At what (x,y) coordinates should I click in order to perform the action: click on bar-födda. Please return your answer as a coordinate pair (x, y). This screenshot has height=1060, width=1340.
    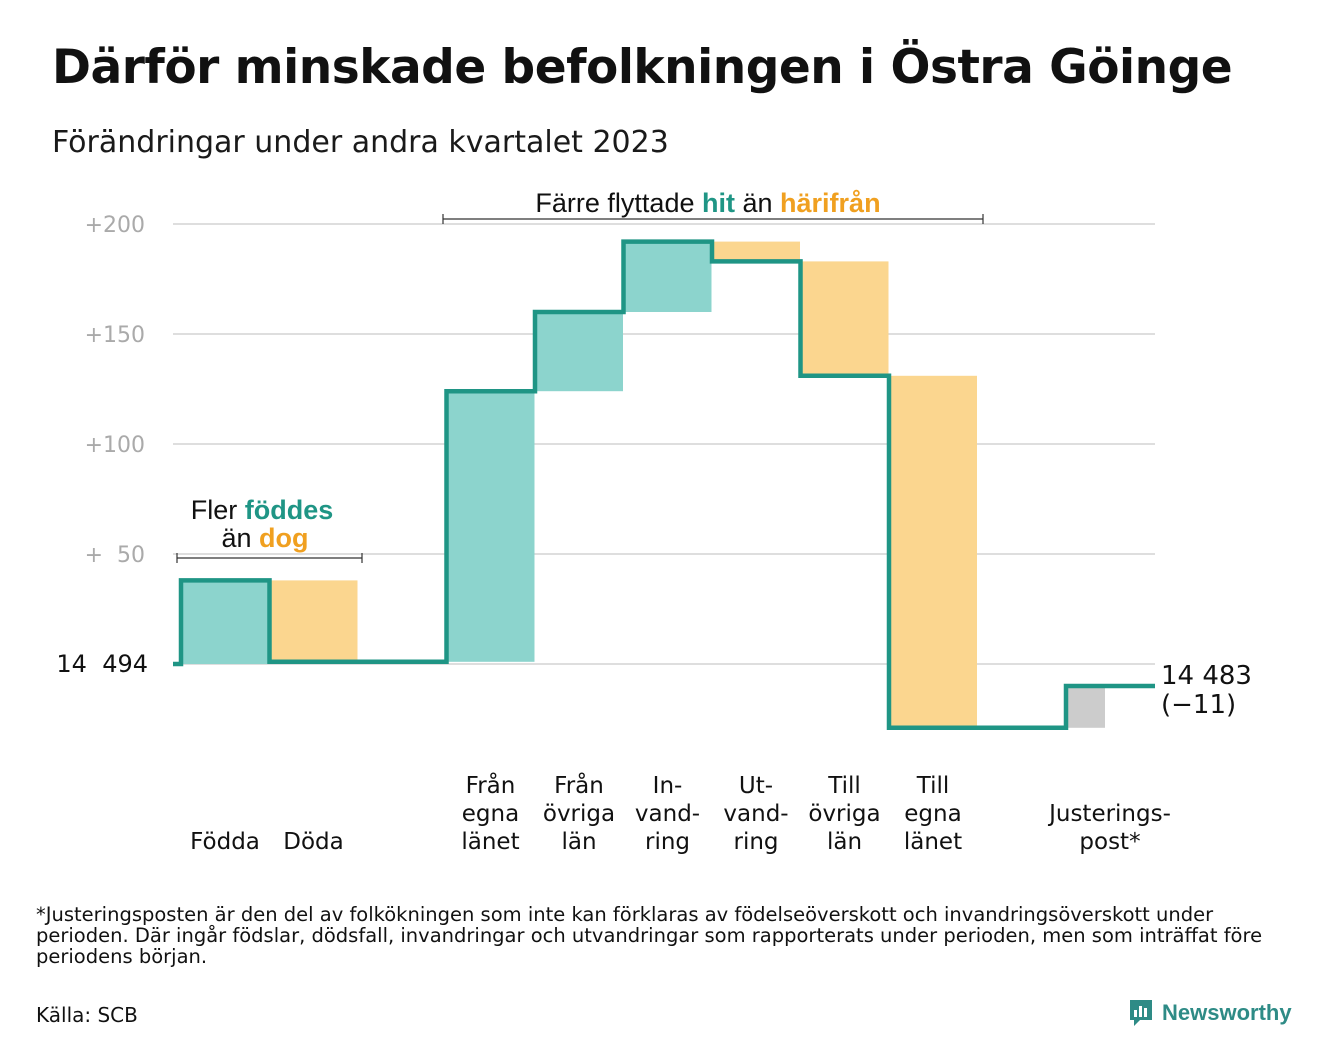
    Looking at the image, I should click on (226, 622).